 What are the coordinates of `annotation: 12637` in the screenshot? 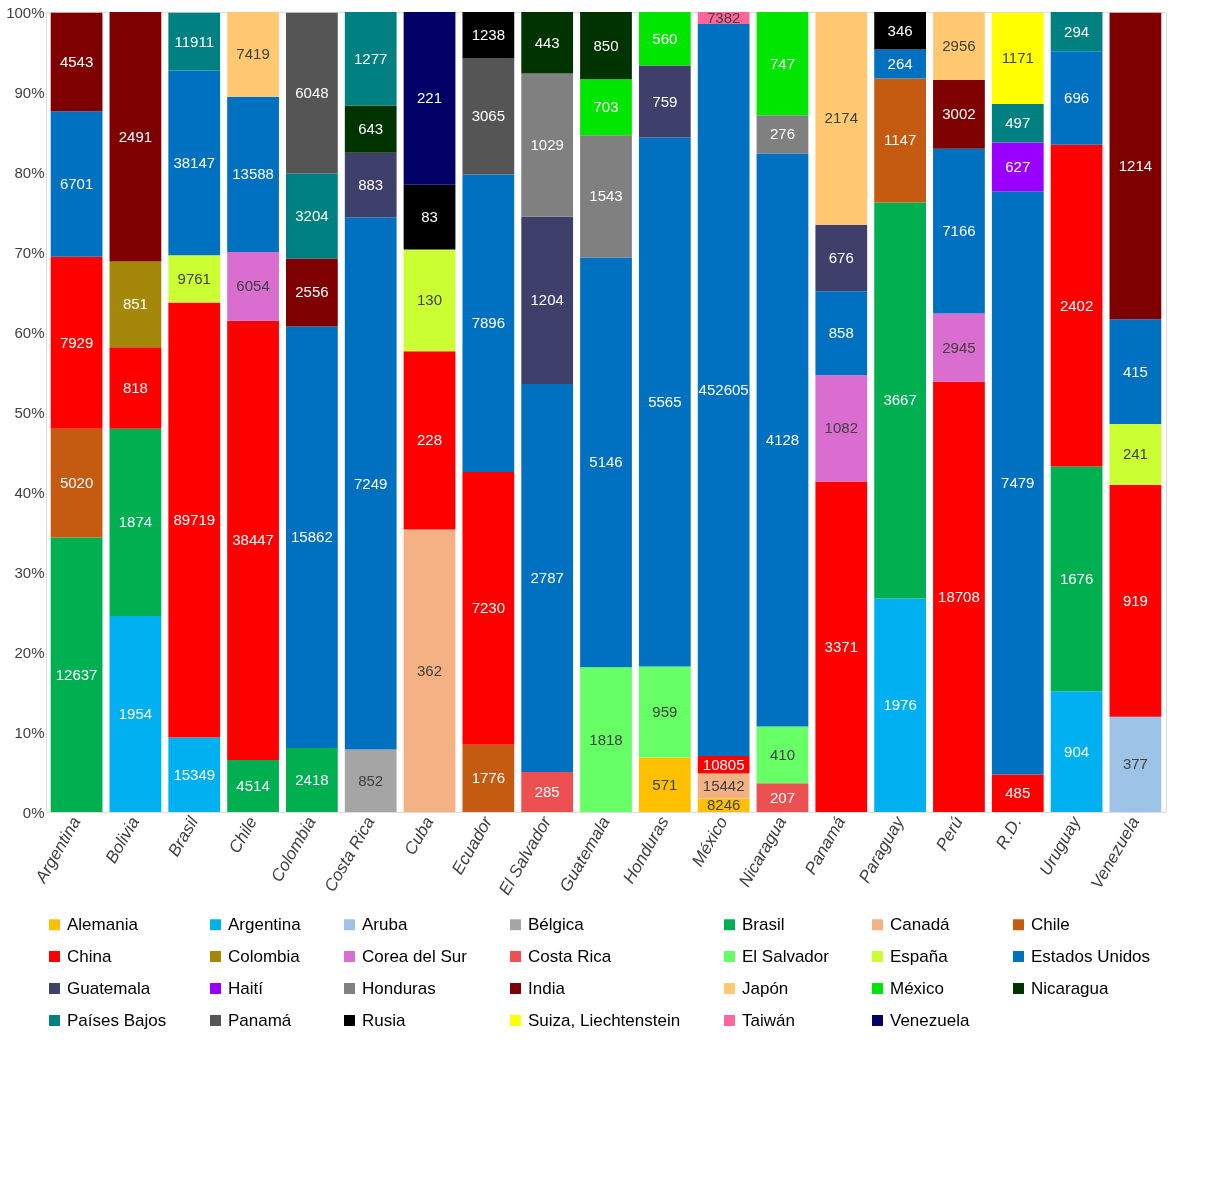 It's located at (76, 674).